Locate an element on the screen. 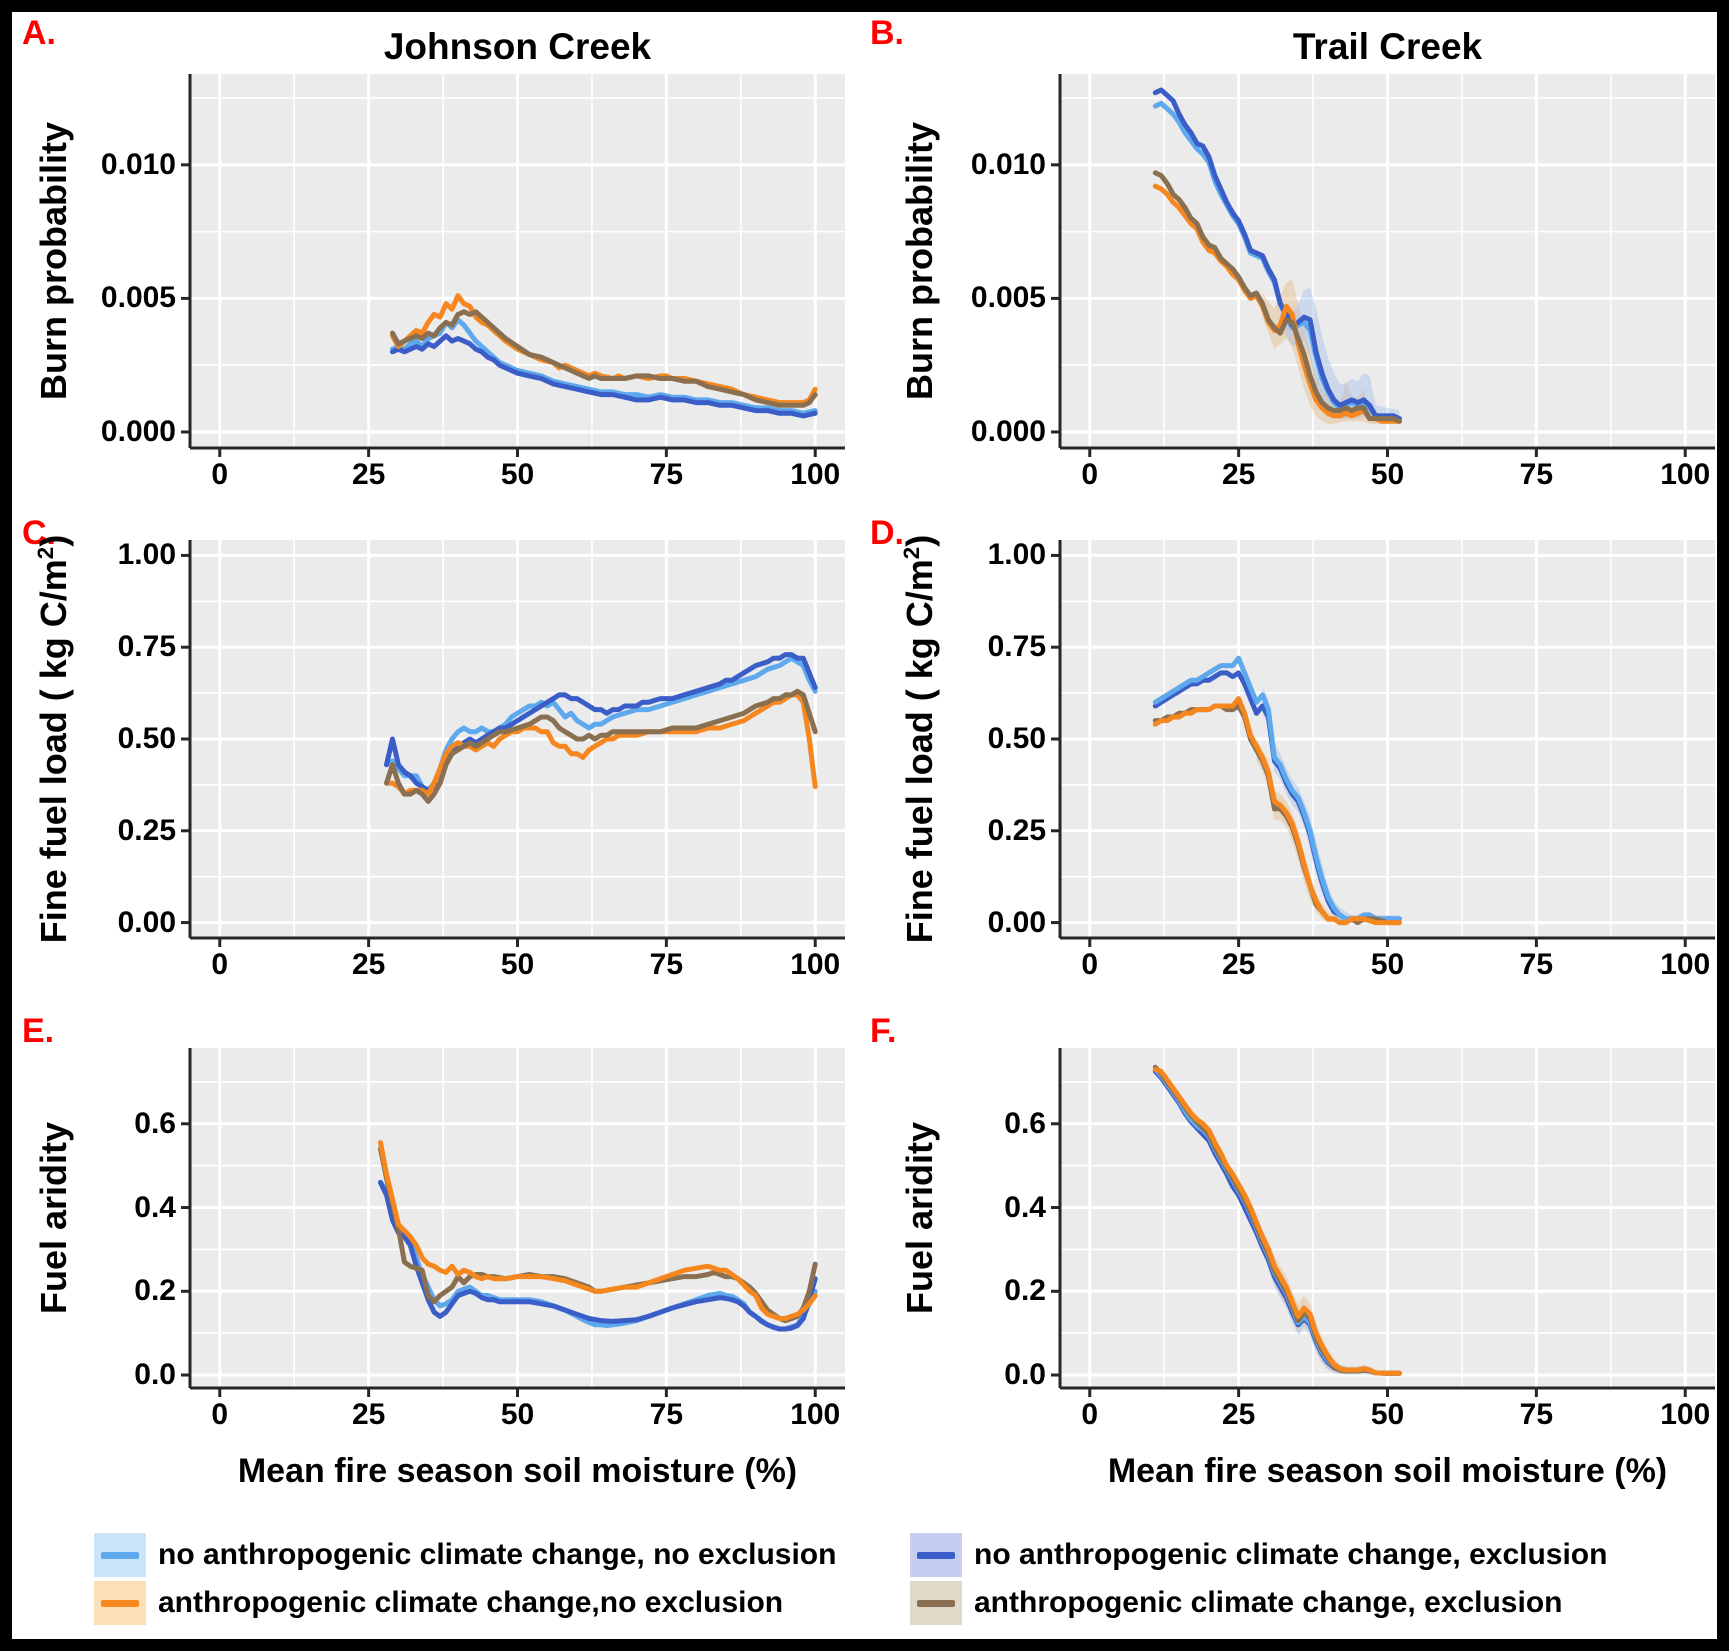 The image size is (1729, 1651). legend-key-orange is located at coordinates (120, 1603).